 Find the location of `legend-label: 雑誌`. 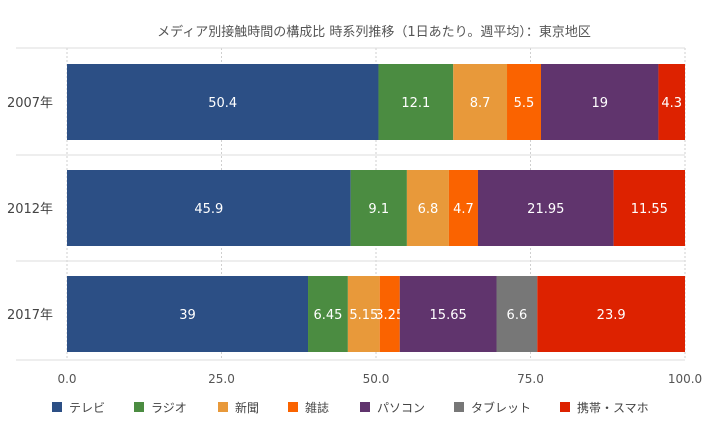

legend-label: 雑誌 is located at coordinates (317, 407).